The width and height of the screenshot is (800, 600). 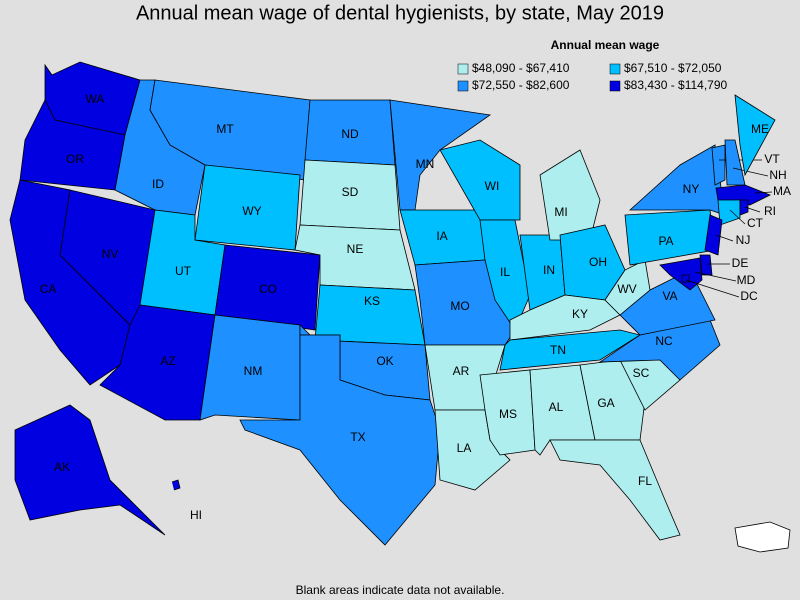 I want to click on state-label: CO, so click(x=268, y=289).